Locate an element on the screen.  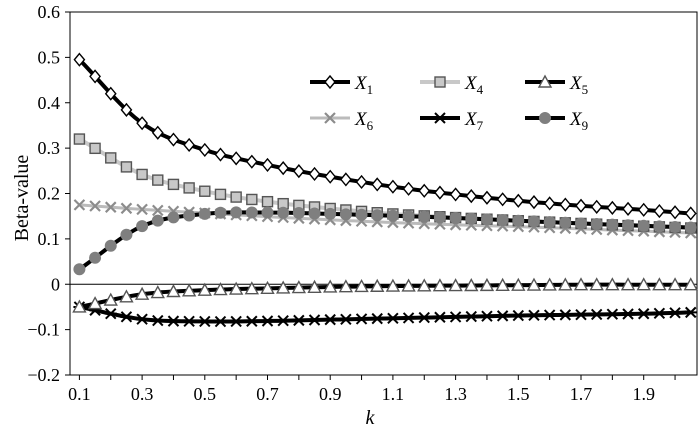
x-tick-label: 0.9 is located at coordinates (330, 394).